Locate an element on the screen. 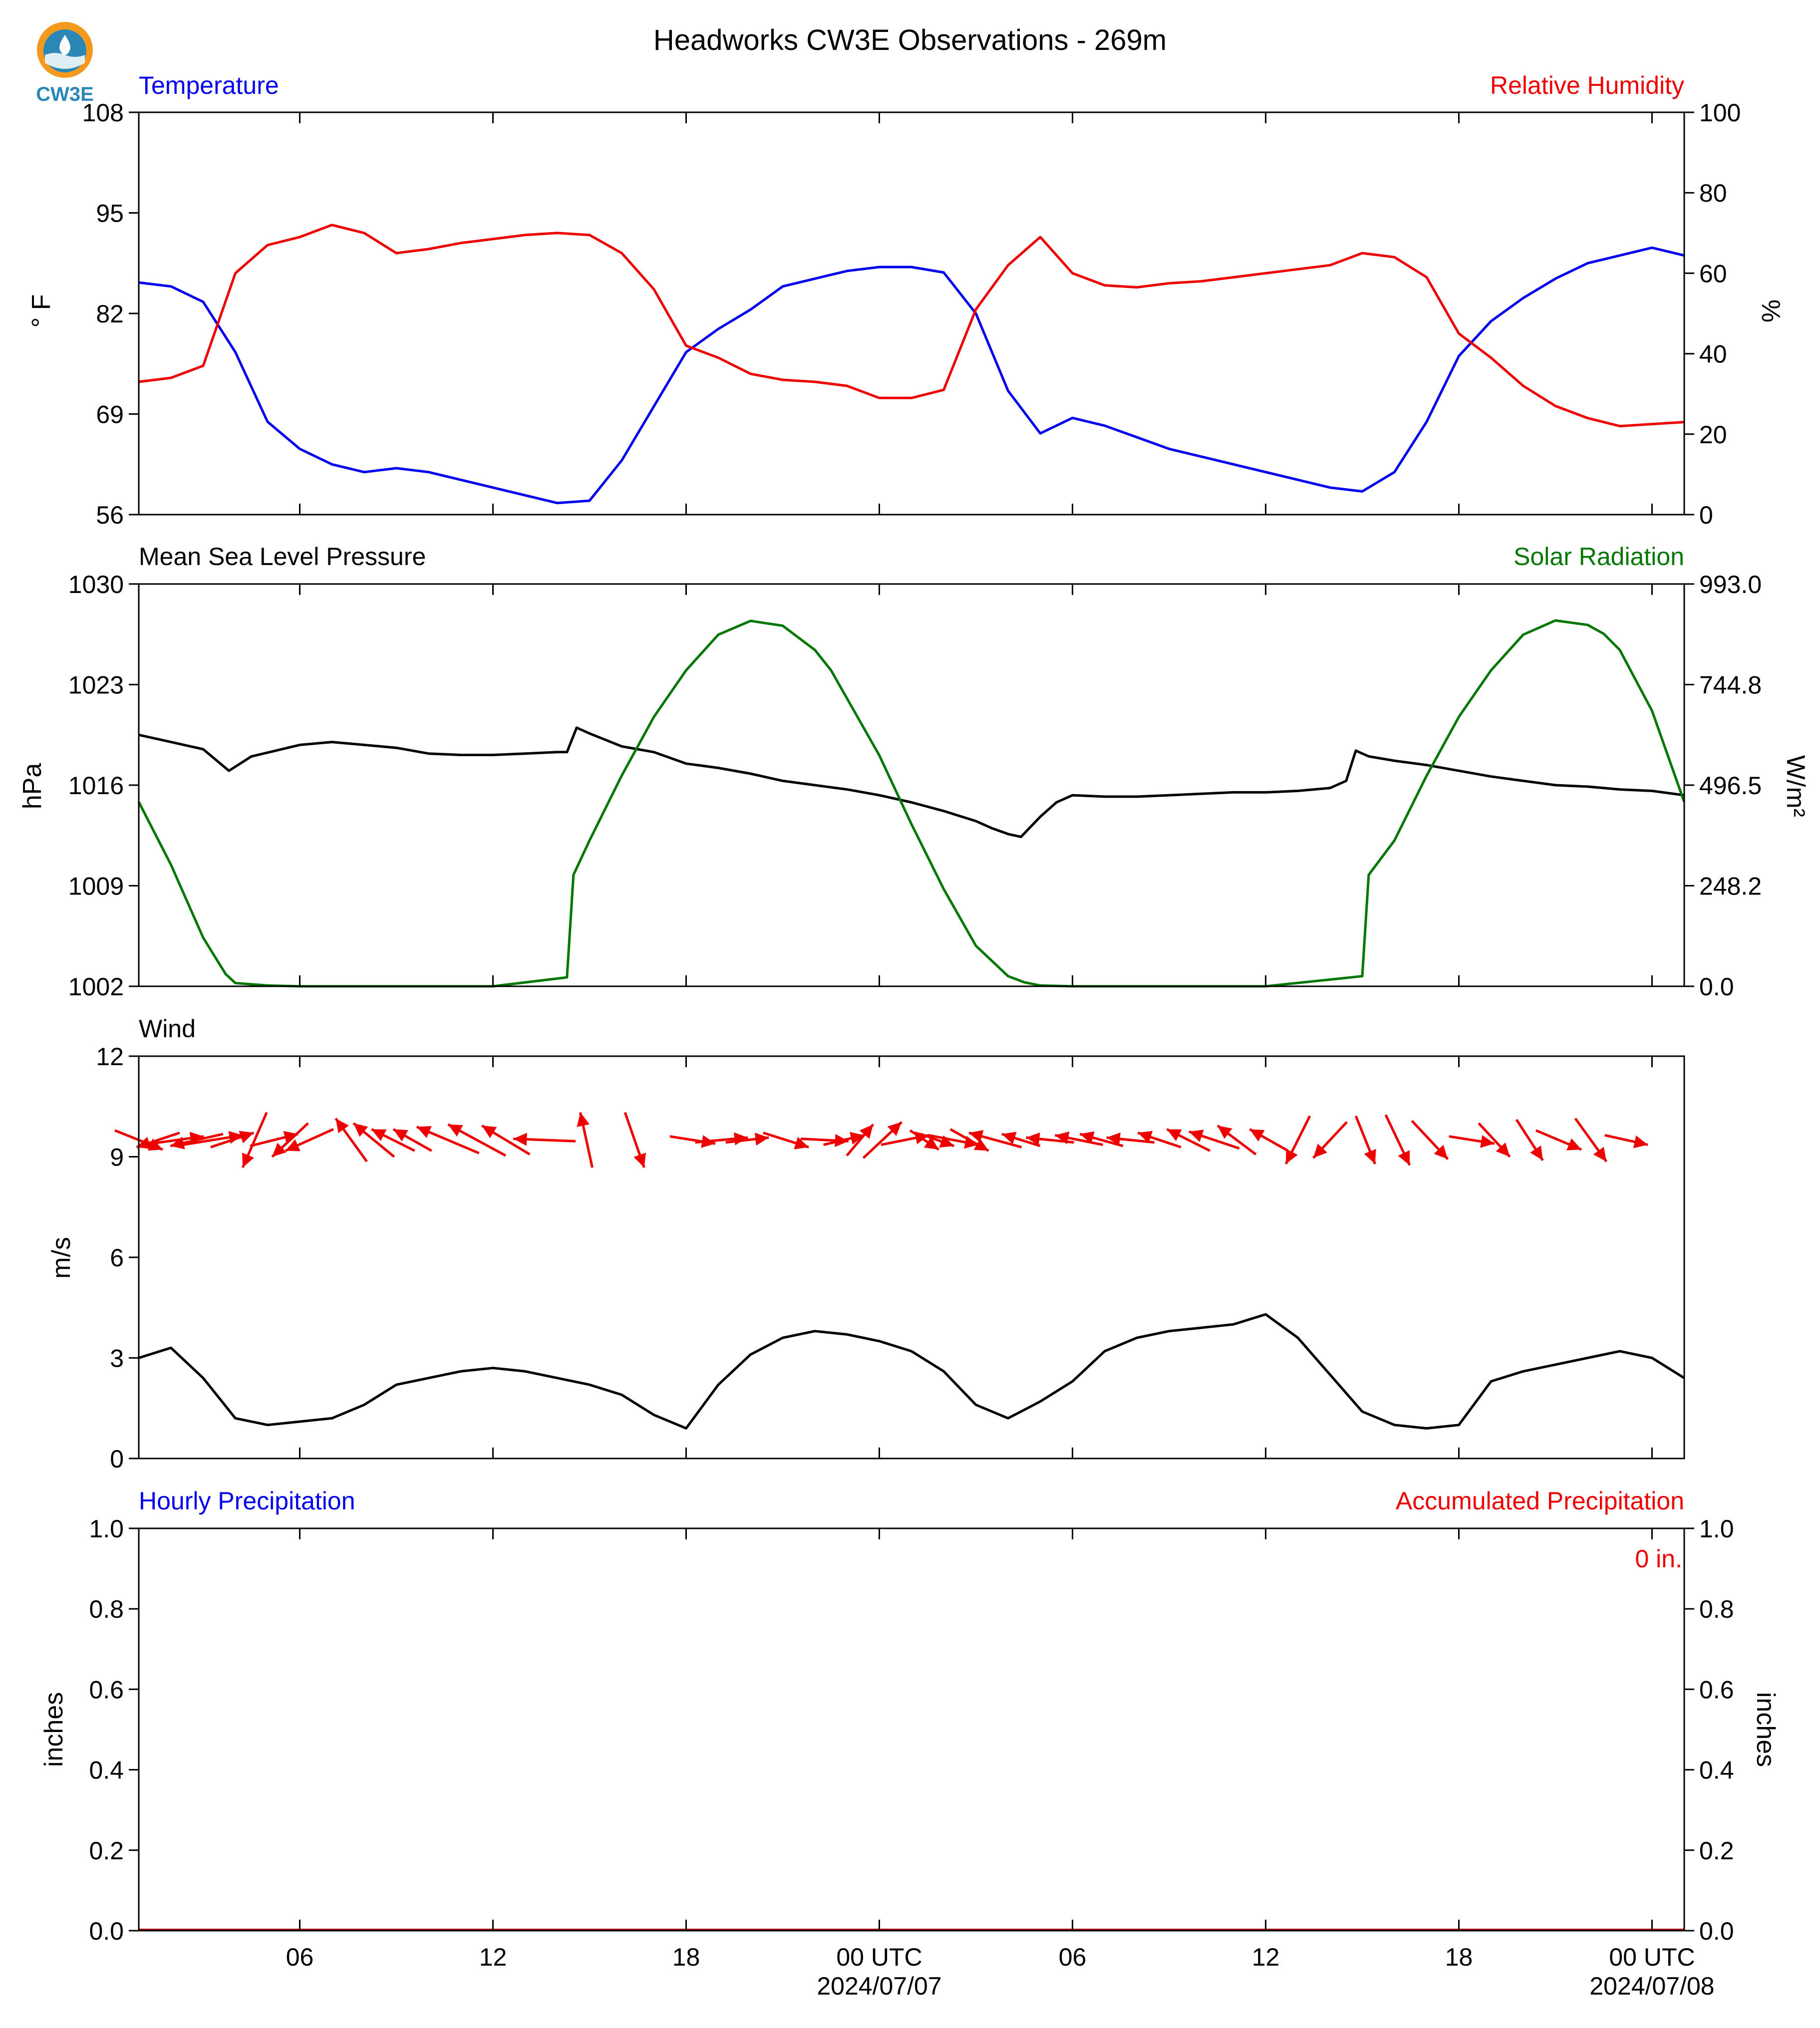 The width and height of the screenshot is (1820, 2028). series-line-wind is located at coordinates (911, 1371).